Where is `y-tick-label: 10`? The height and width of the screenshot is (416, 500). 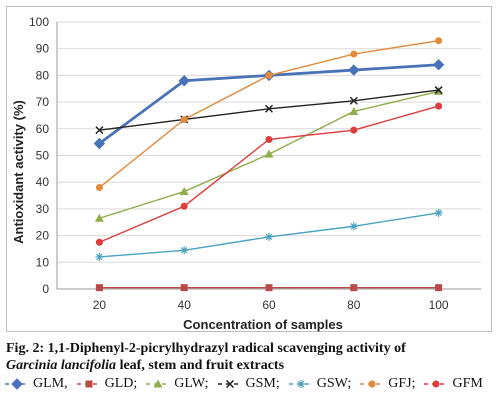 y-tick-label: 10 is located at coordinates (43, 262).